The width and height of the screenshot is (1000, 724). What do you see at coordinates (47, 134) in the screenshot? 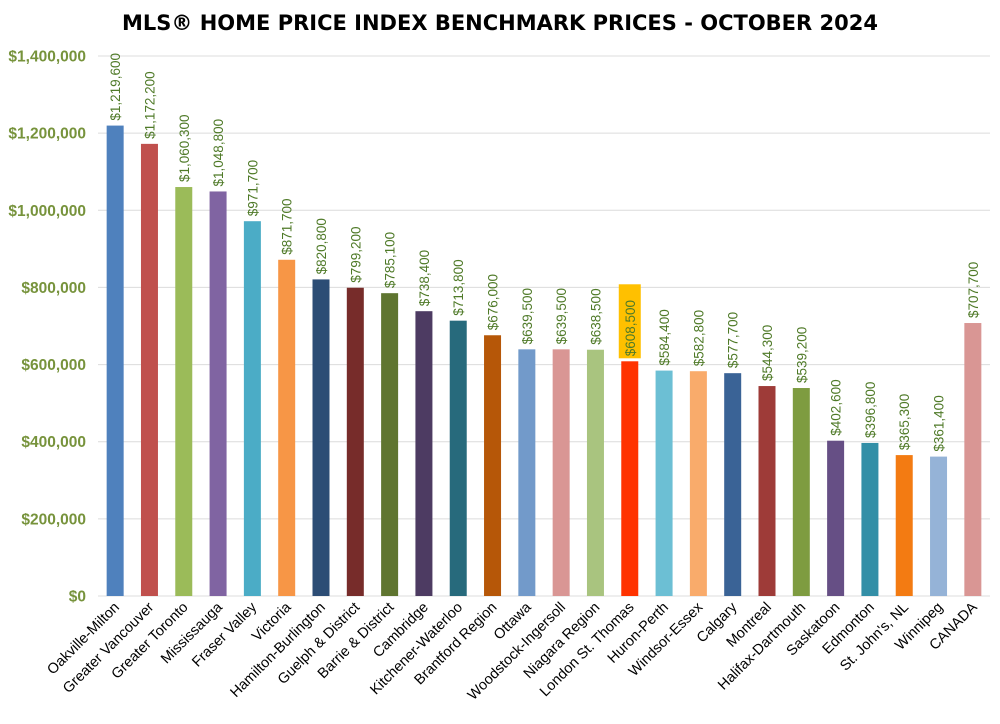
I see `y-tick-label: $1,200,000` at bounding box center [47, 134].